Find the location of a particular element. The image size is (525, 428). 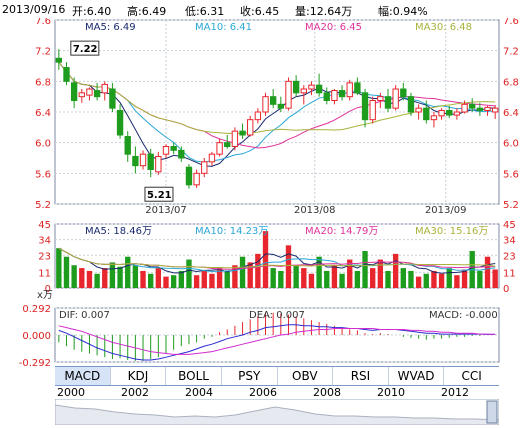

history-overview is located at coordinates (277, 412).